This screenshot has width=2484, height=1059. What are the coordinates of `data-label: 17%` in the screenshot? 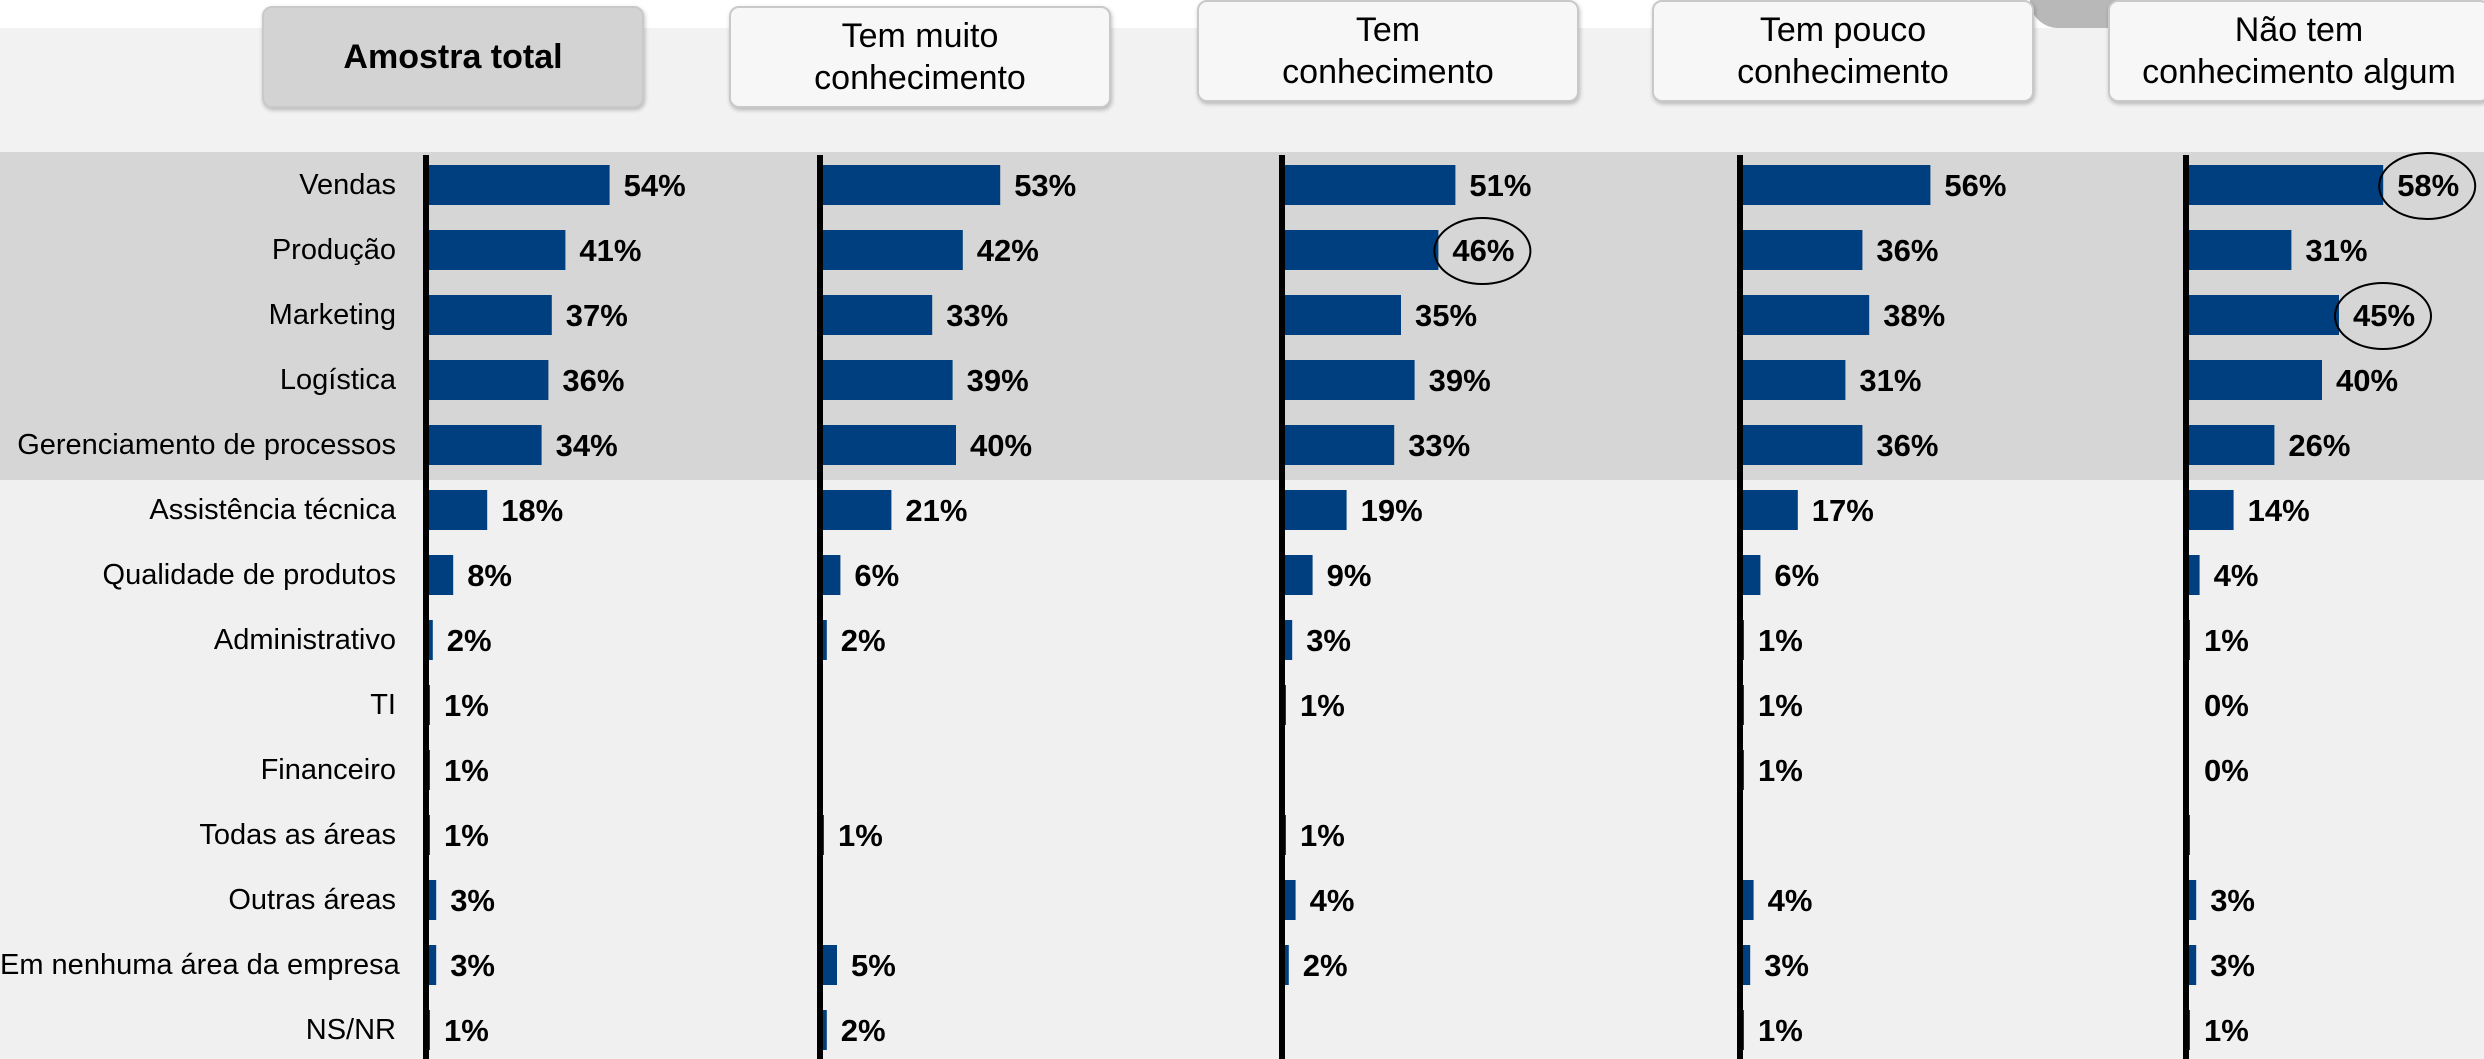 It's located at (1843, 510).